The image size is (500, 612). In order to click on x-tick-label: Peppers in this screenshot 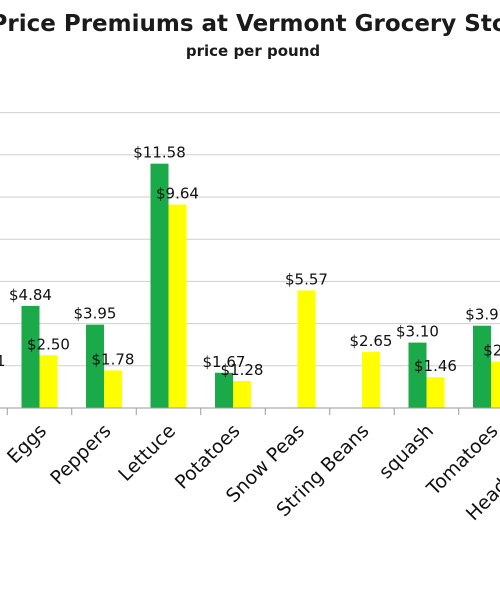, I will do `click(80, 454)`.